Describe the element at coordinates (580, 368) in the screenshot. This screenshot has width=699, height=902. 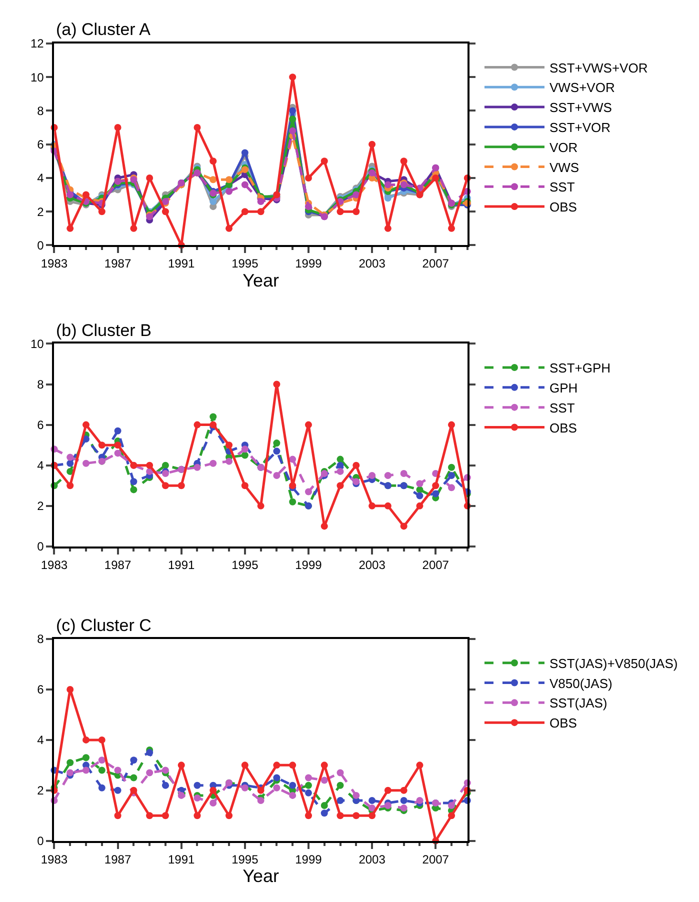
I see `legend-label: SST+GPH` at that location.